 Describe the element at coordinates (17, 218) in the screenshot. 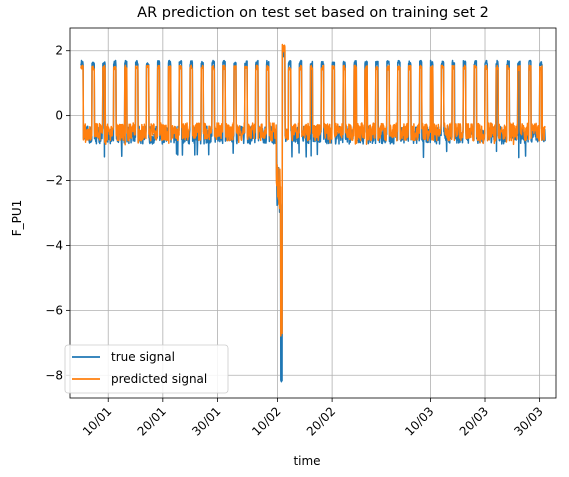

I see `y-axis-label: F_PU1` at that location.